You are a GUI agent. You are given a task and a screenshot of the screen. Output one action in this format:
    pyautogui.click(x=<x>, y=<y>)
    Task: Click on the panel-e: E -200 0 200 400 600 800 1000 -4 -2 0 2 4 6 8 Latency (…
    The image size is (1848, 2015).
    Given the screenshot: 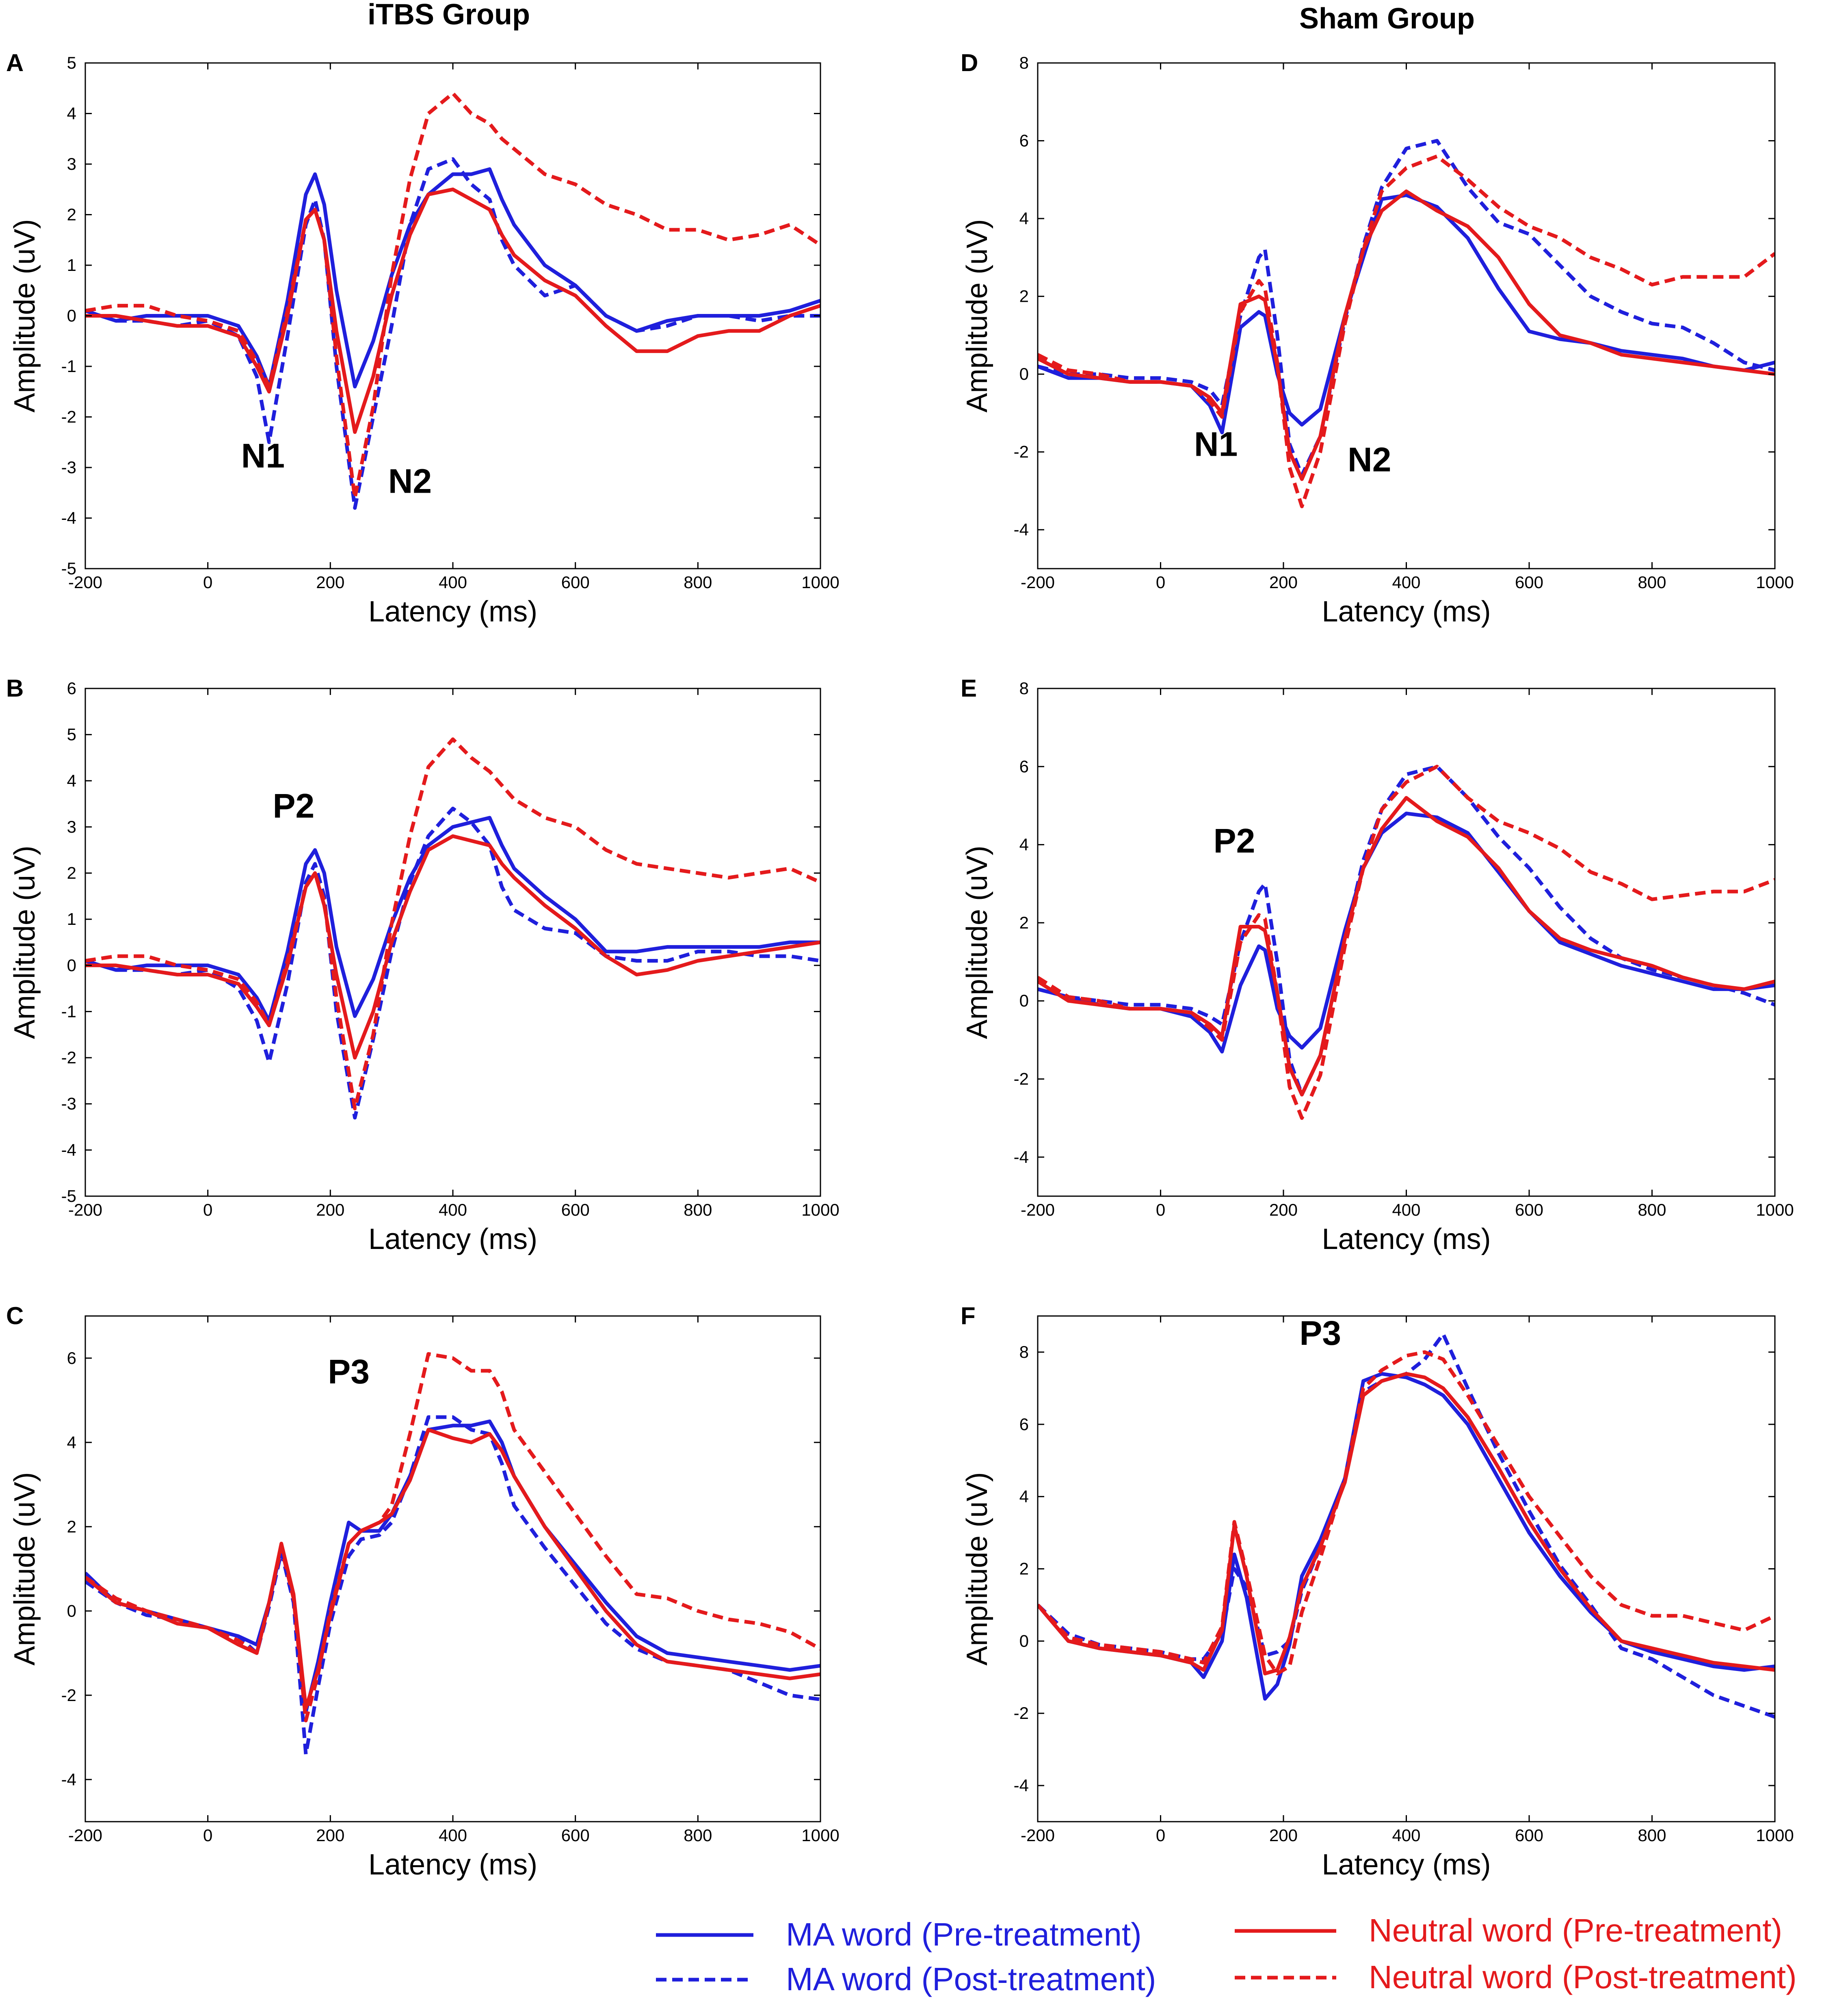 What is the action you would take?
    pyautogui.click(x=1377, y=965)
    